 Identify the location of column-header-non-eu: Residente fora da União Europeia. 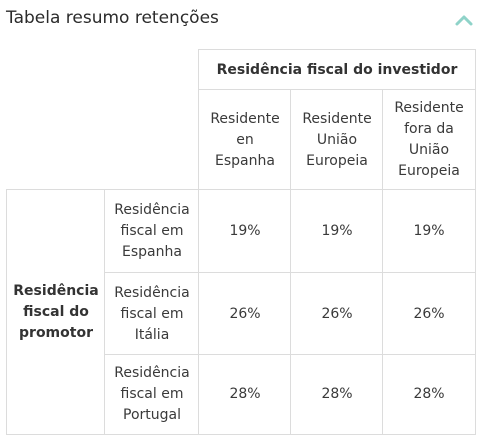
(429, 139).